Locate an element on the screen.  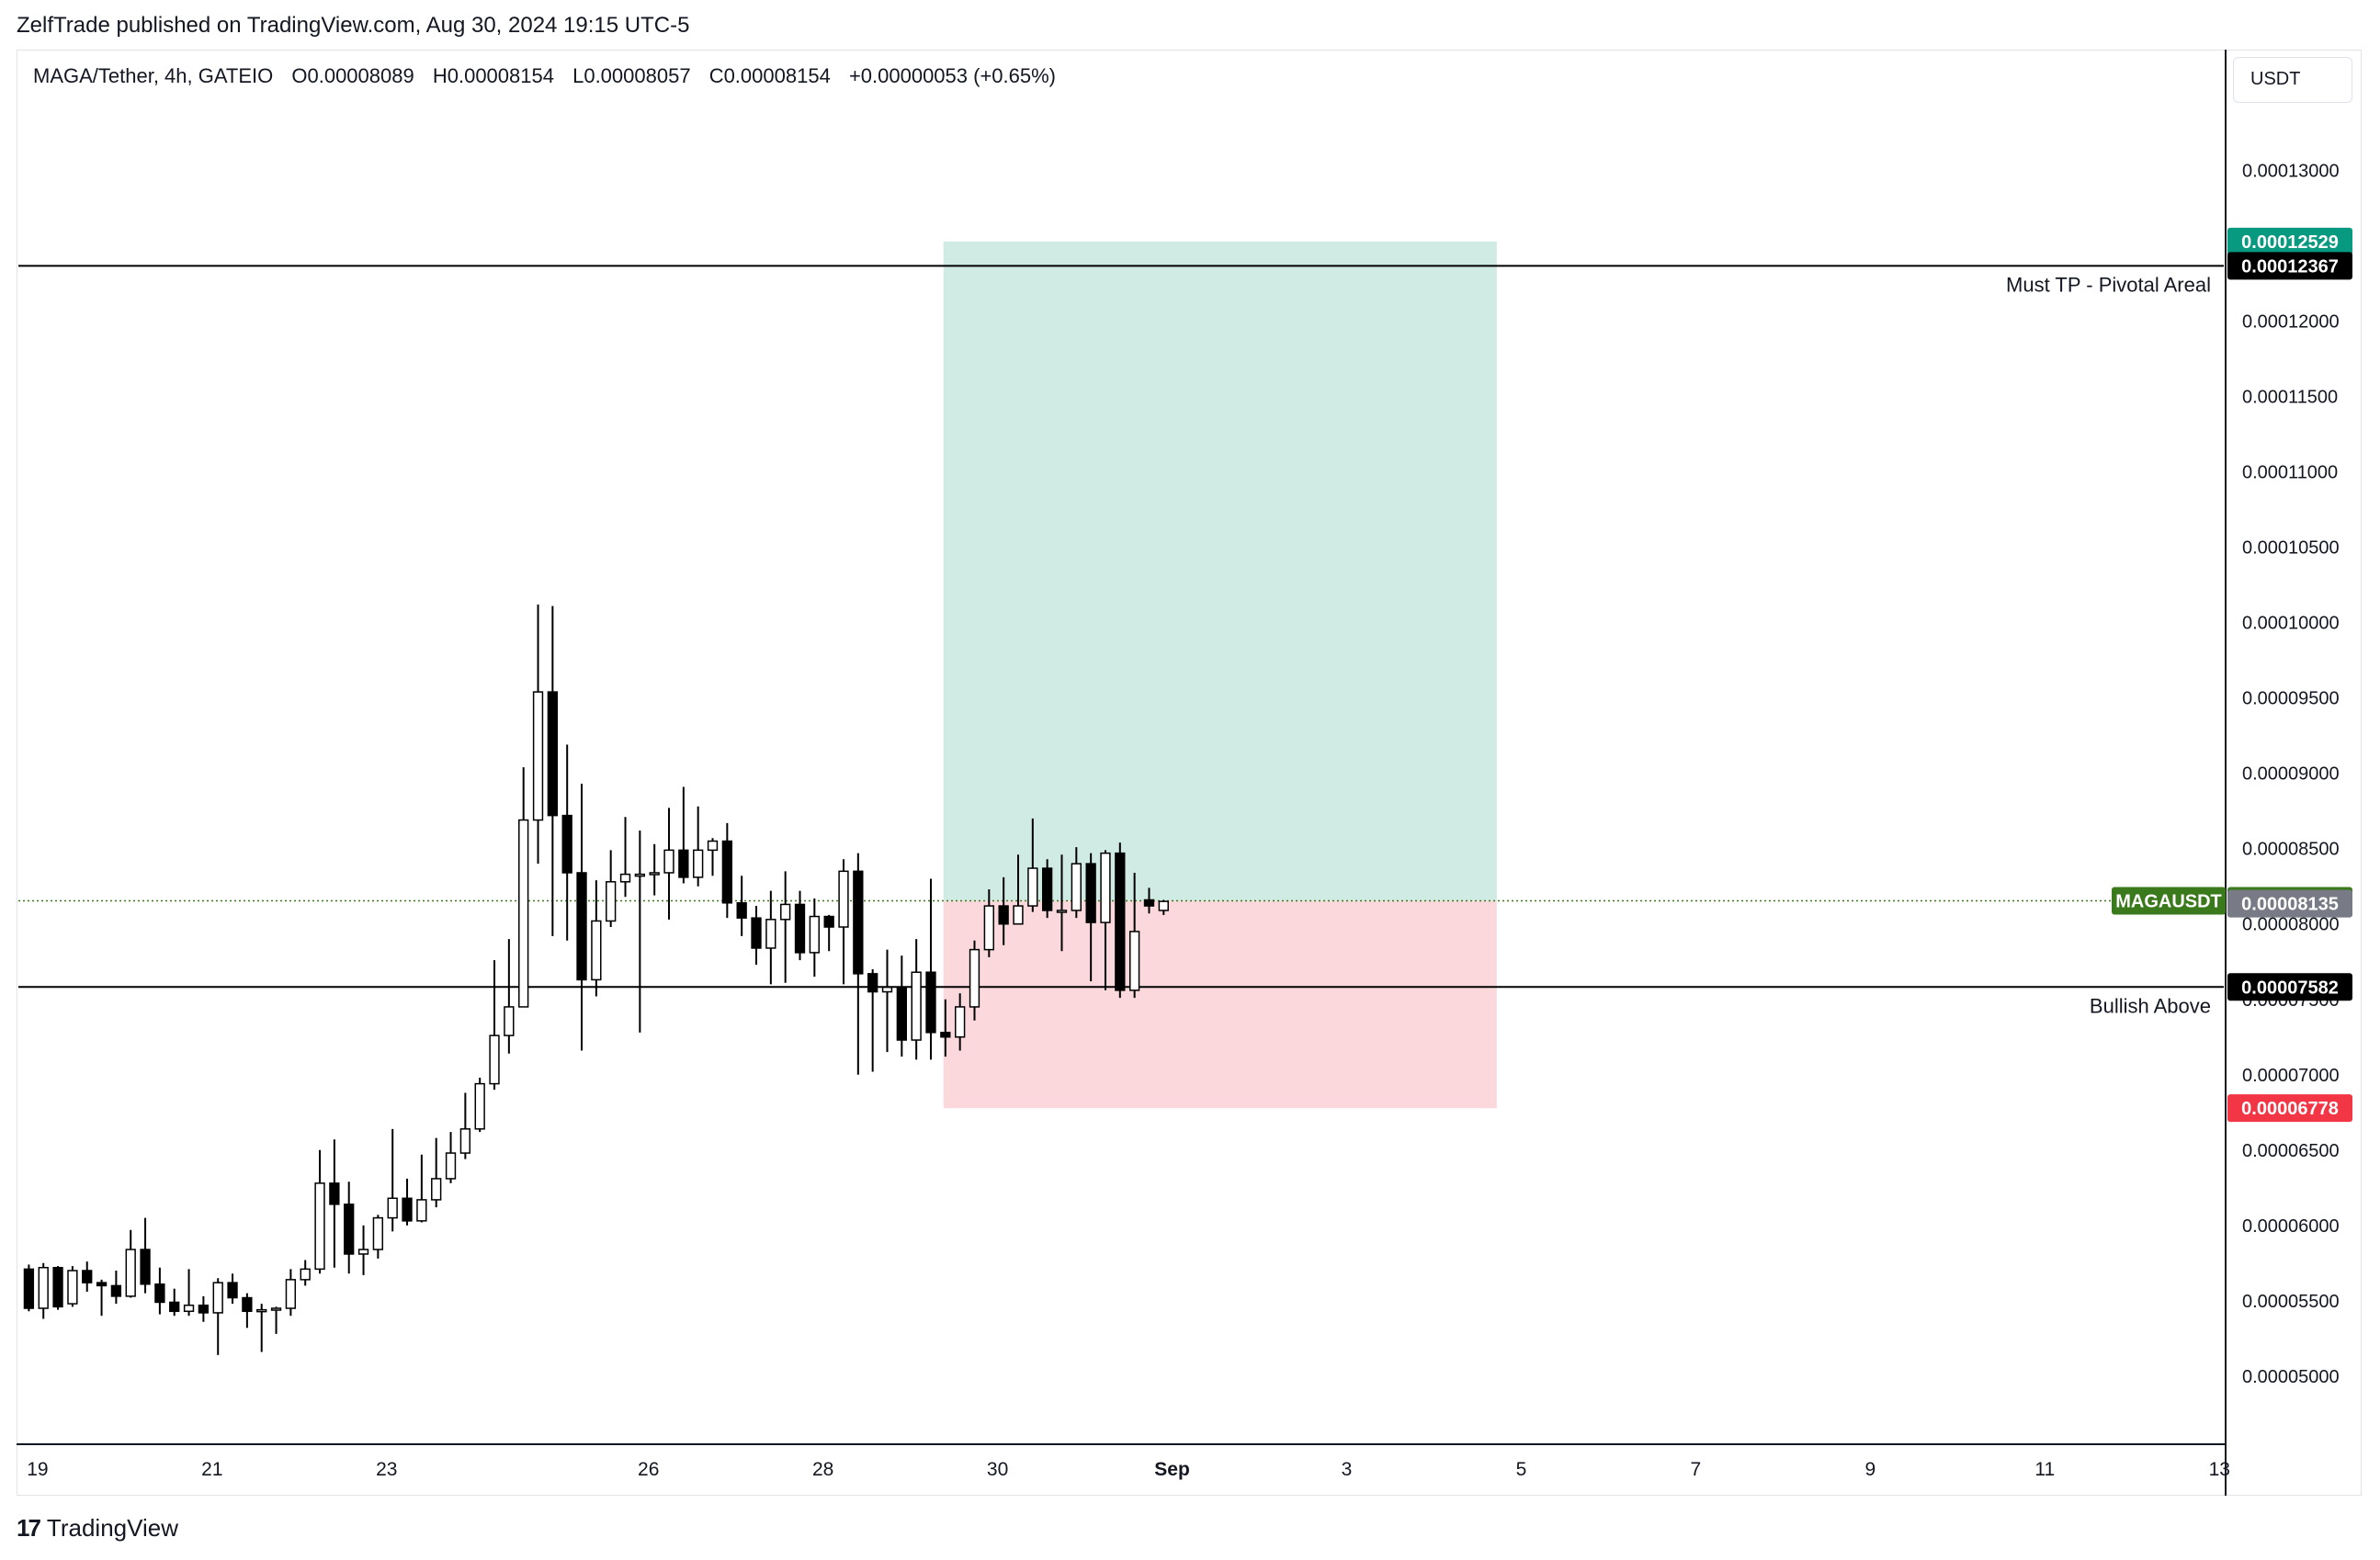
x-tick-label: 19 is located at coordinates (37, 1469).